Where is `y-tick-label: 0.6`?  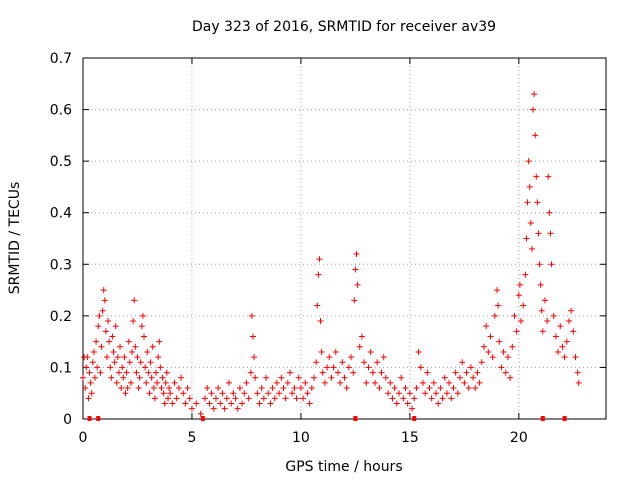 y-tick-label: 0.6 is located at coordinates (61, 111).